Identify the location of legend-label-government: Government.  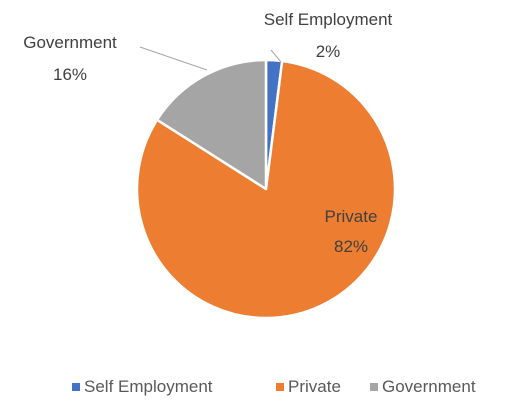
(429, 386).